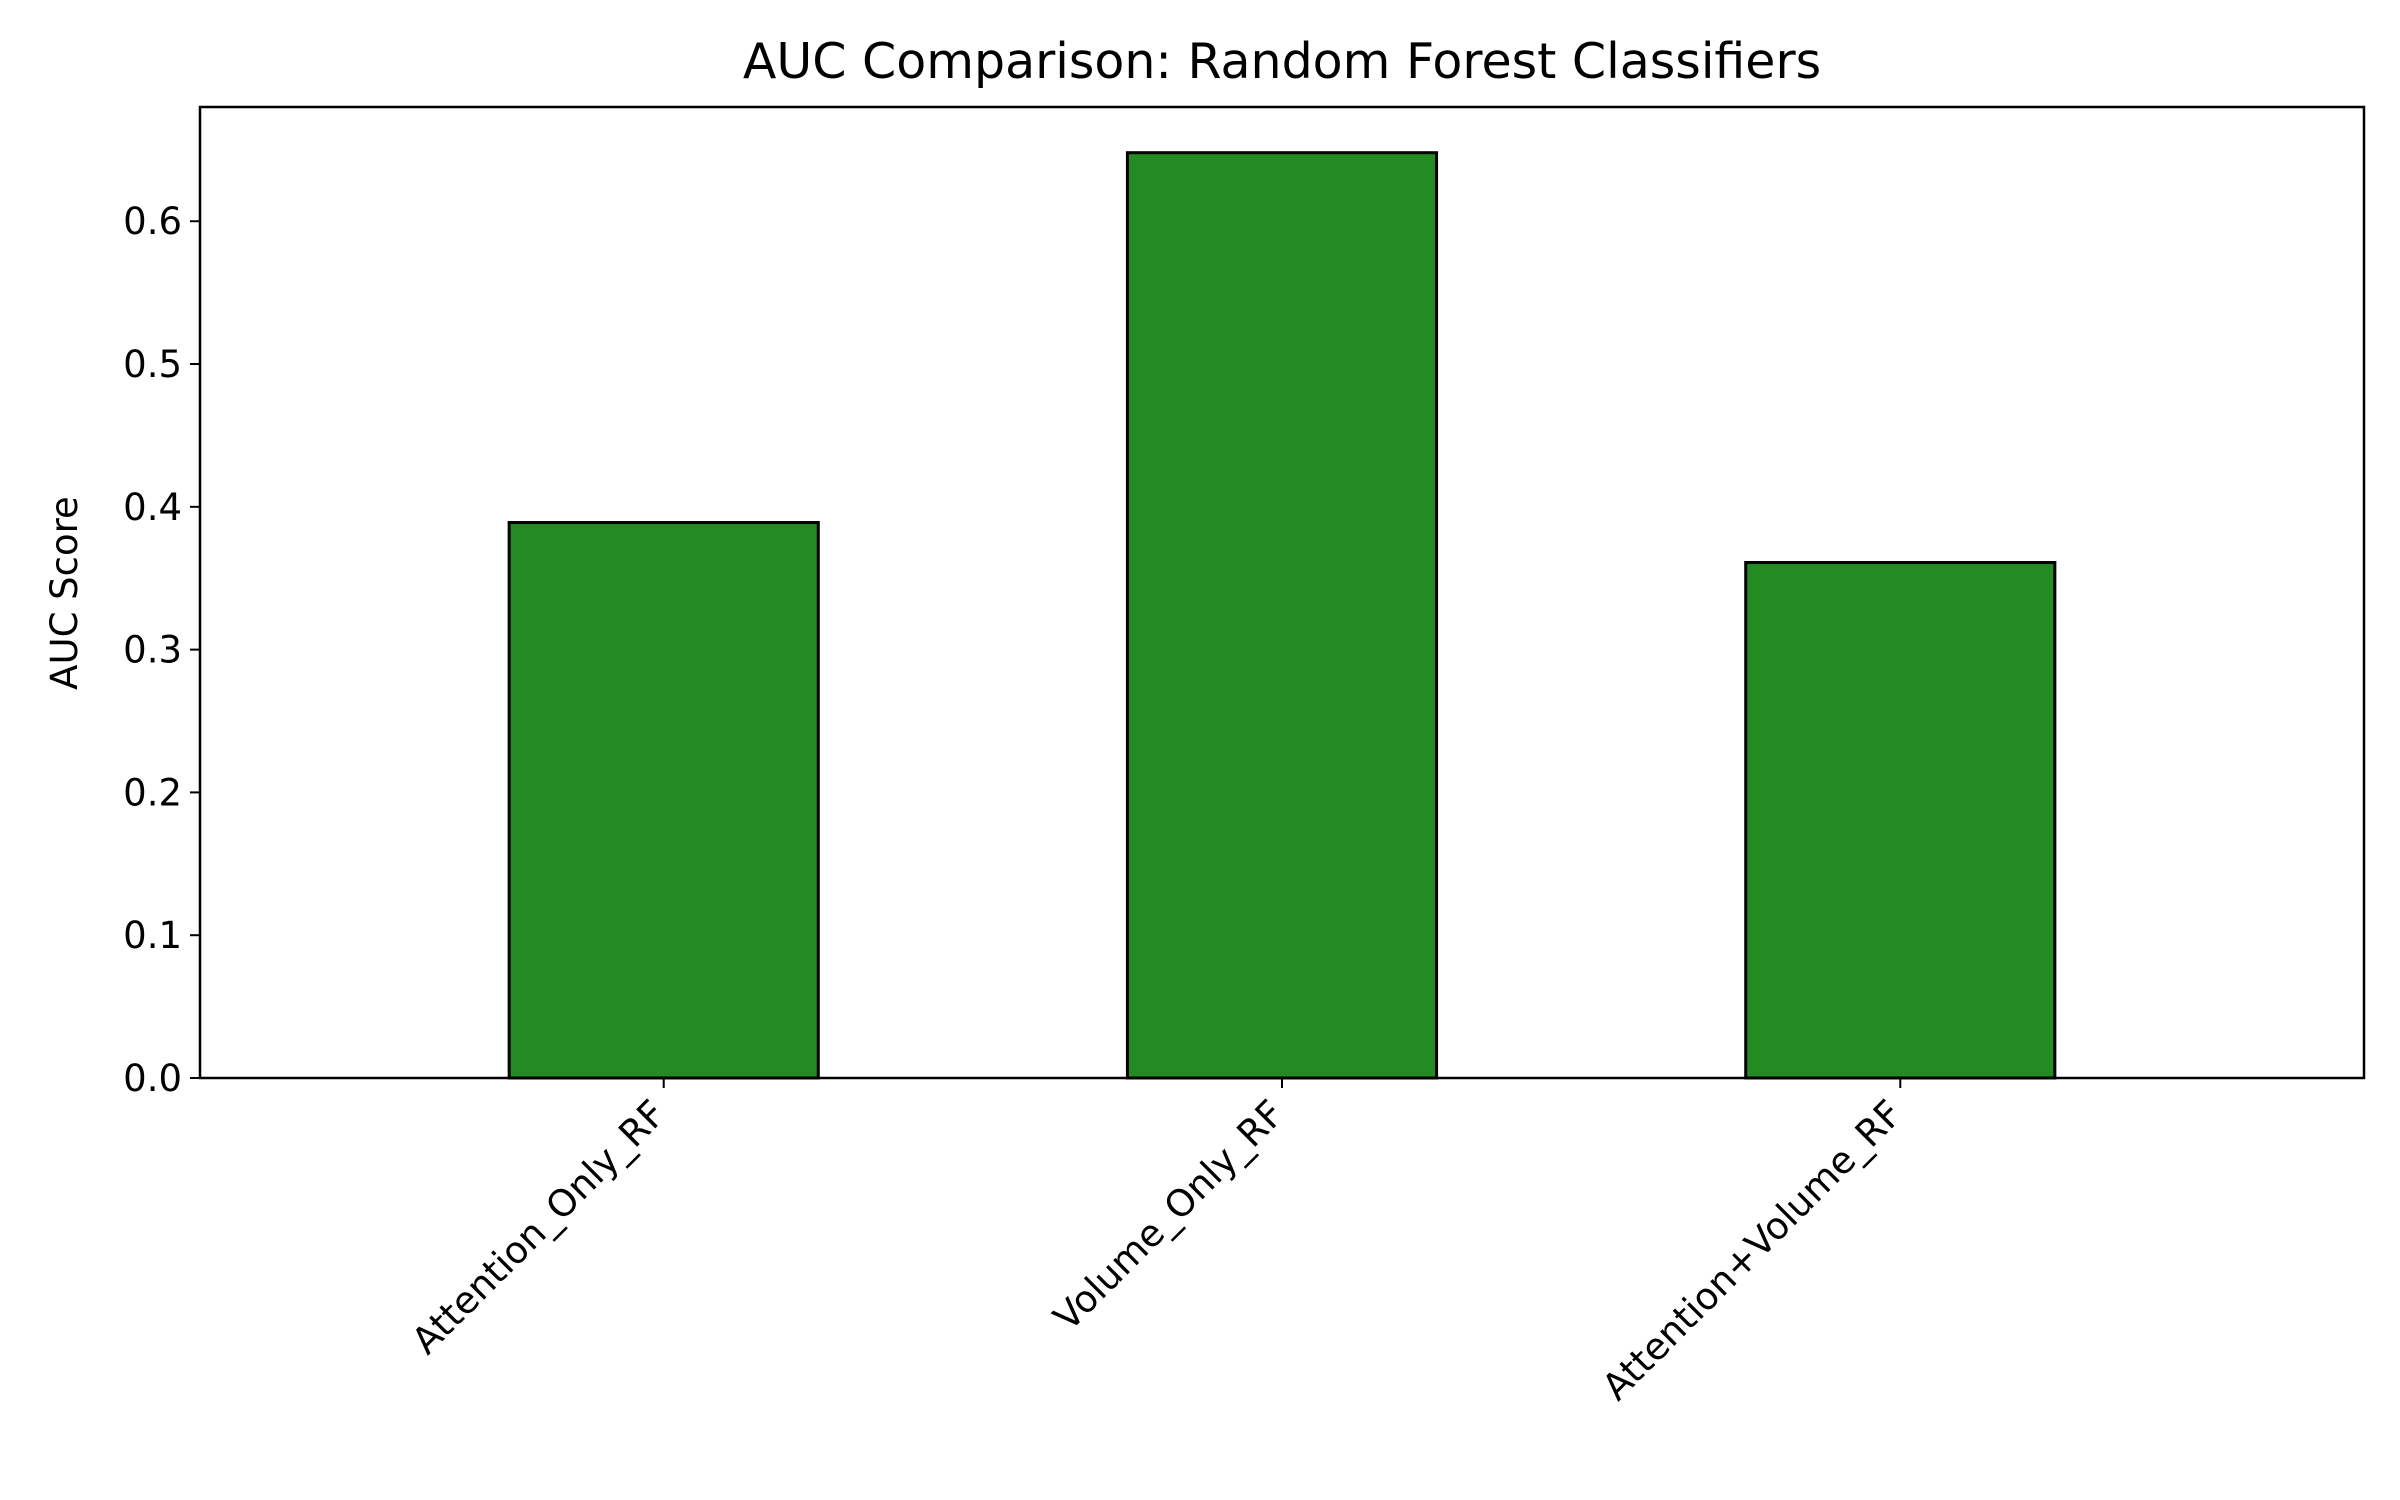 This screenshot has width=2400, height=1500. I want to click on x-tick-label: Volume_Only_RF, so click(1168, 1215).